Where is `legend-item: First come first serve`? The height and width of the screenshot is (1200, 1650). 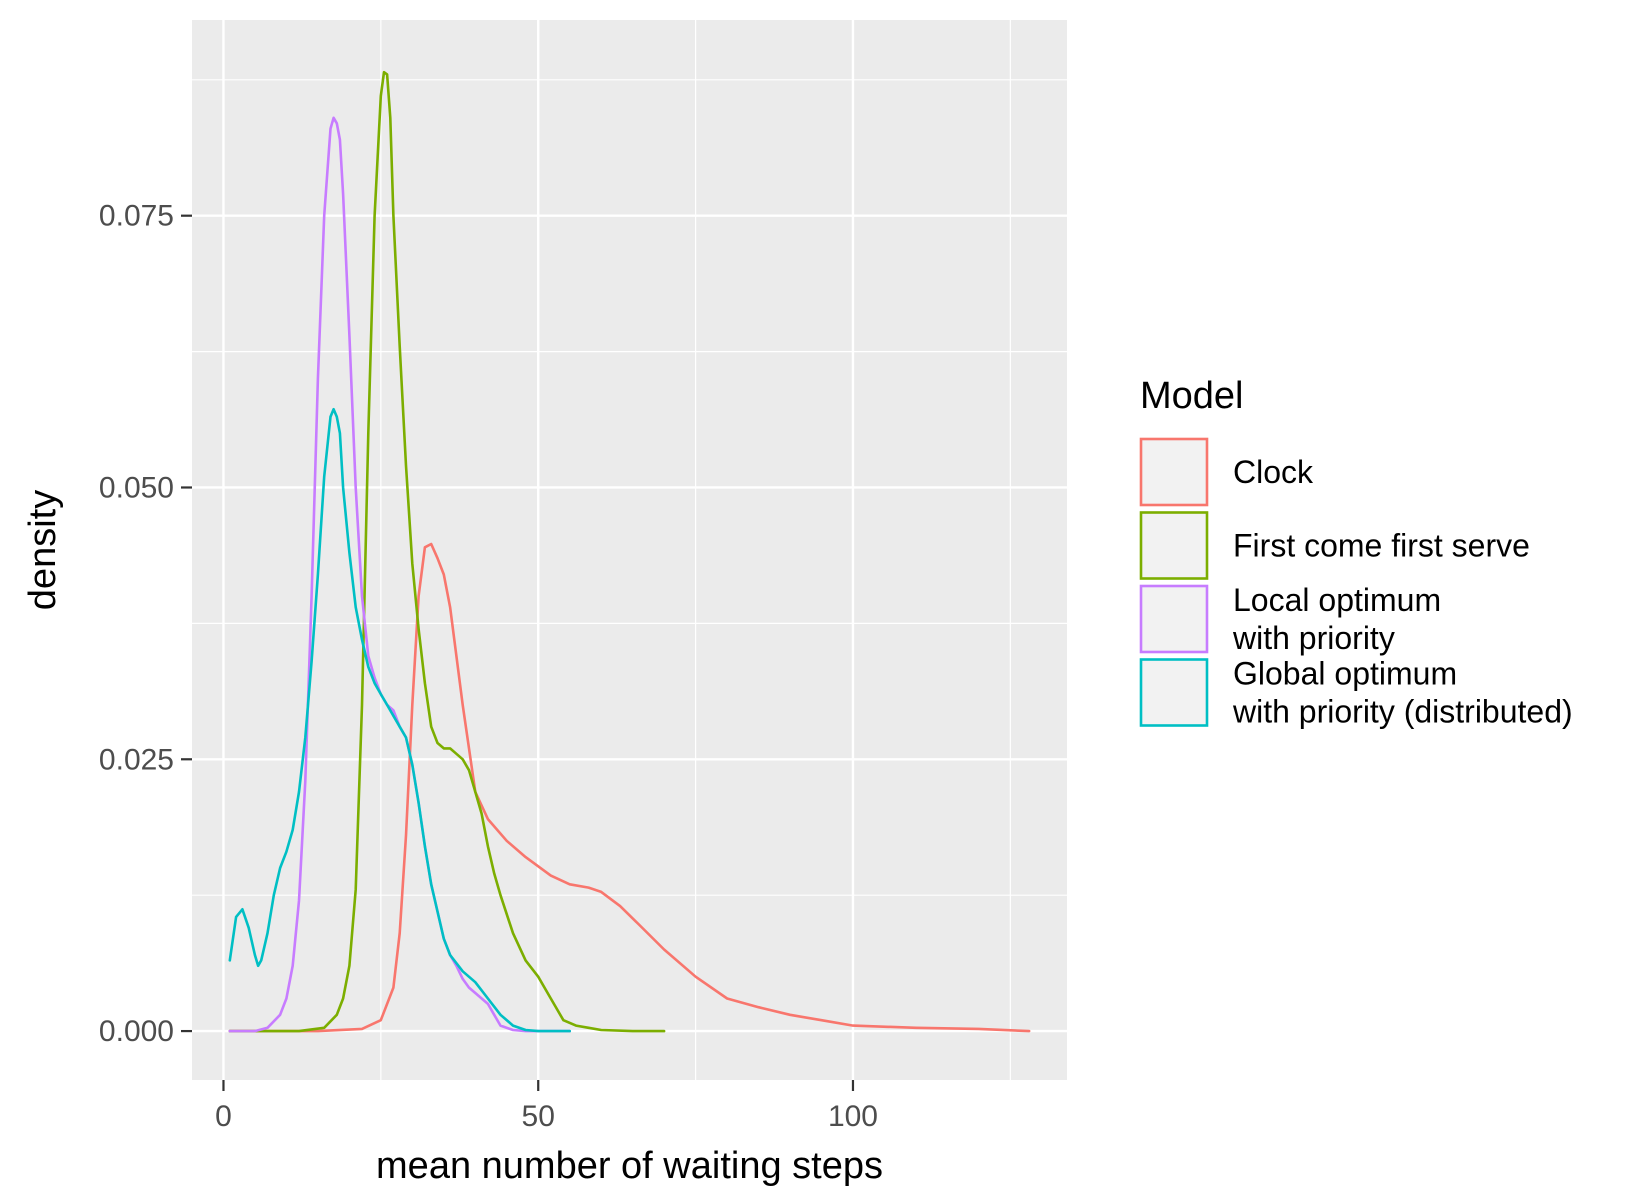 legend-item: First come first serve is located at coordinates (1334, 545).